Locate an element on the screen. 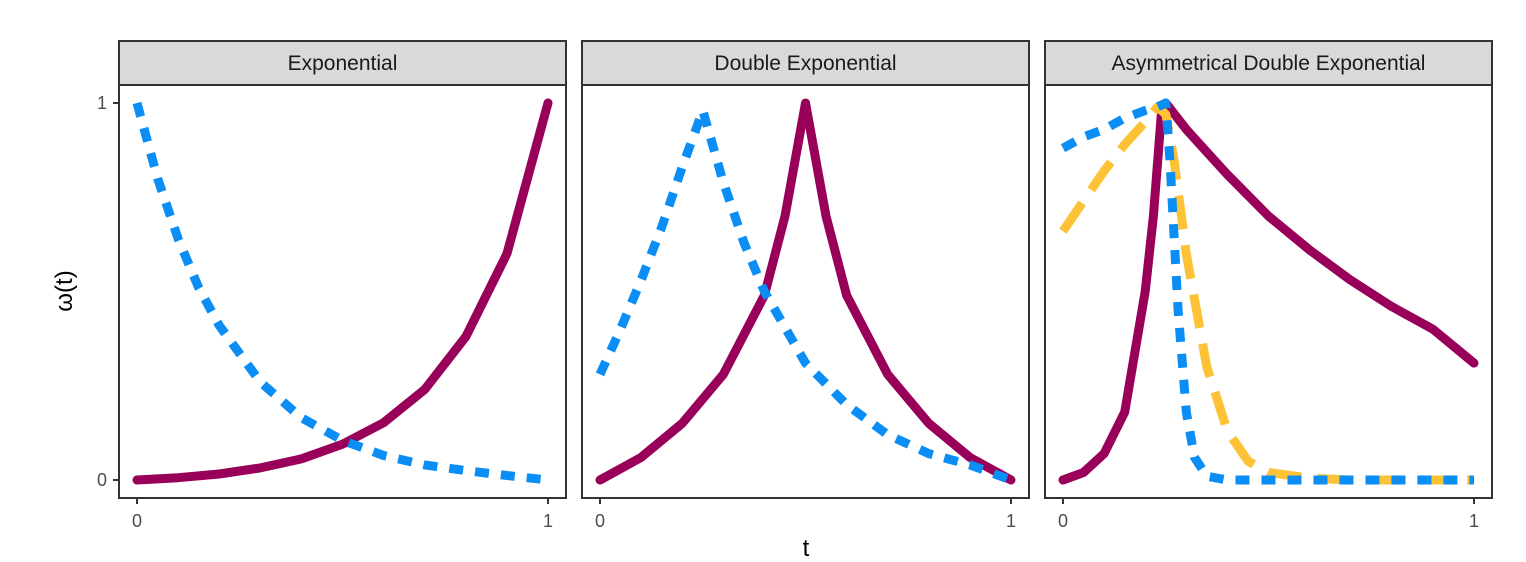  panel-strip is located at coordinates (342, 63).